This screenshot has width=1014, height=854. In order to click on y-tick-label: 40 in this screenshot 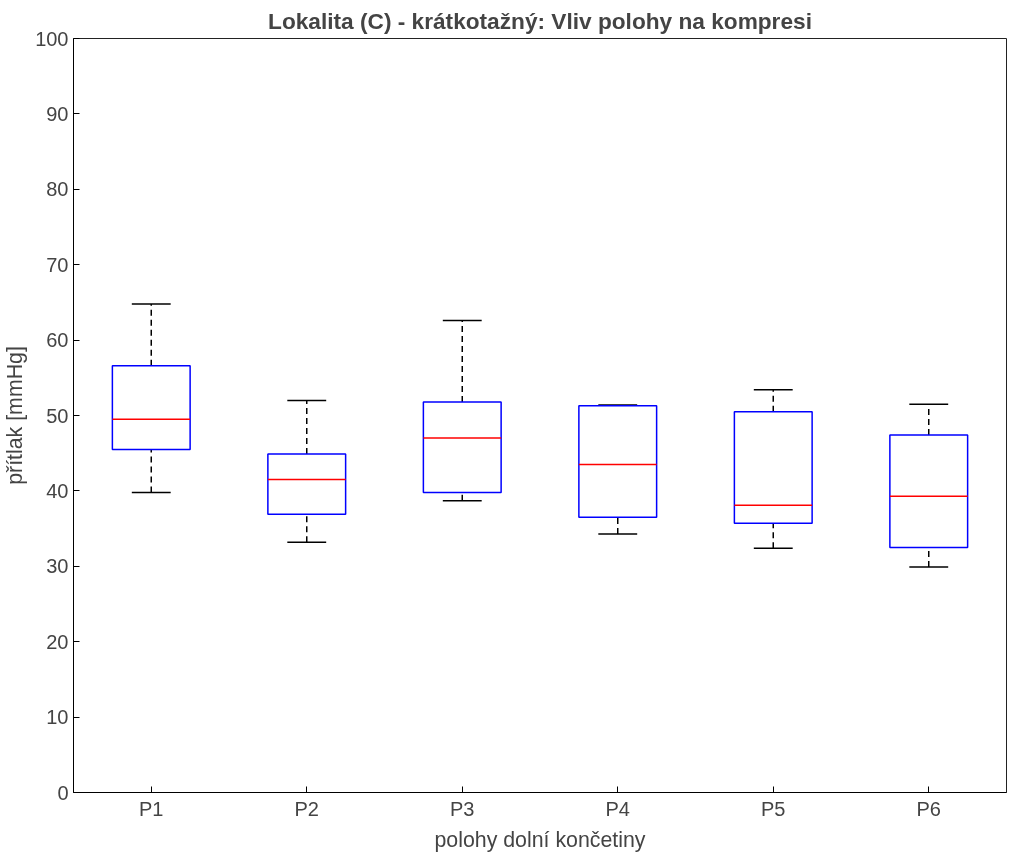, I will do `click(57, 490)`.